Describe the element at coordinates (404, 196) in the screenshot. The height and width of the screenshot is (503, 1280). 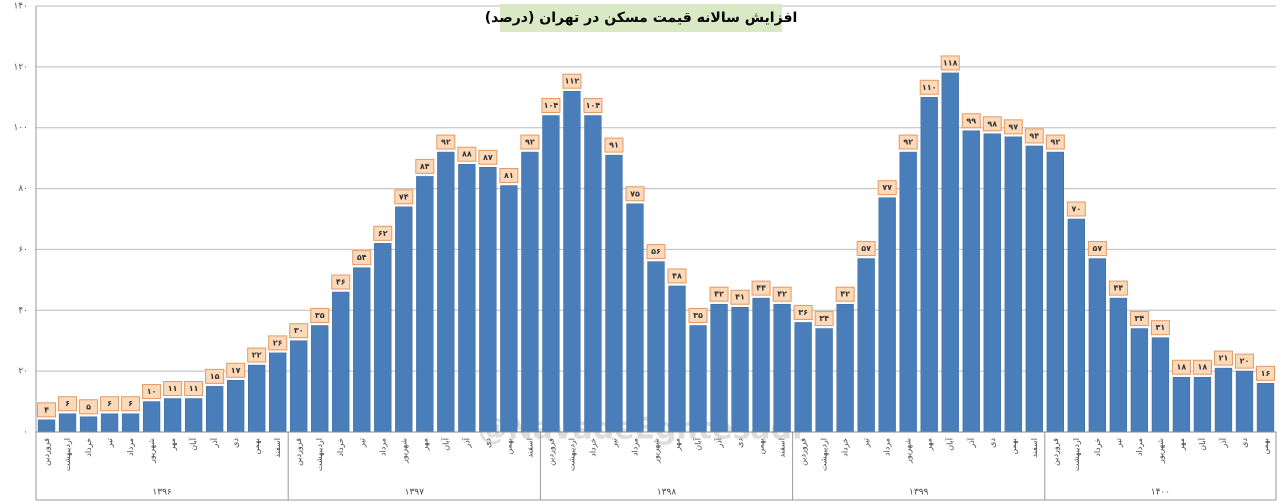
I see `value-label: ۷۴` at that location.